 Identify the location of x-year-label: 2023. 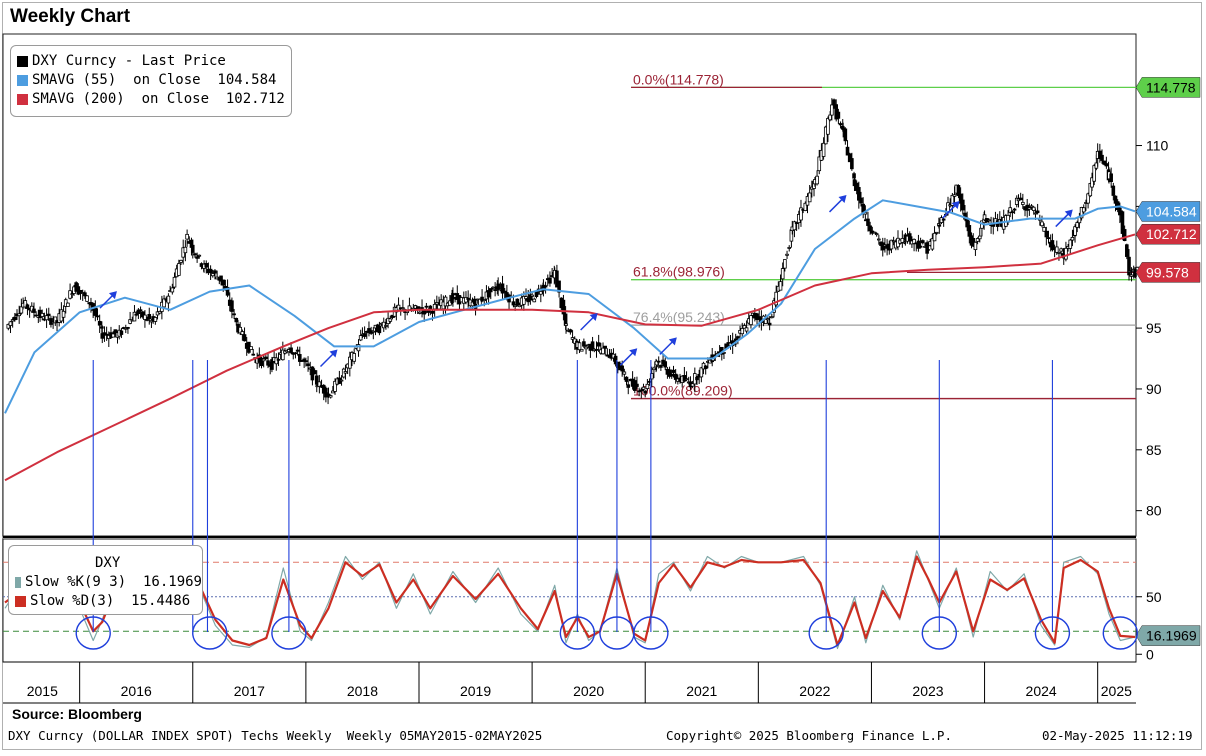
(927, 691).